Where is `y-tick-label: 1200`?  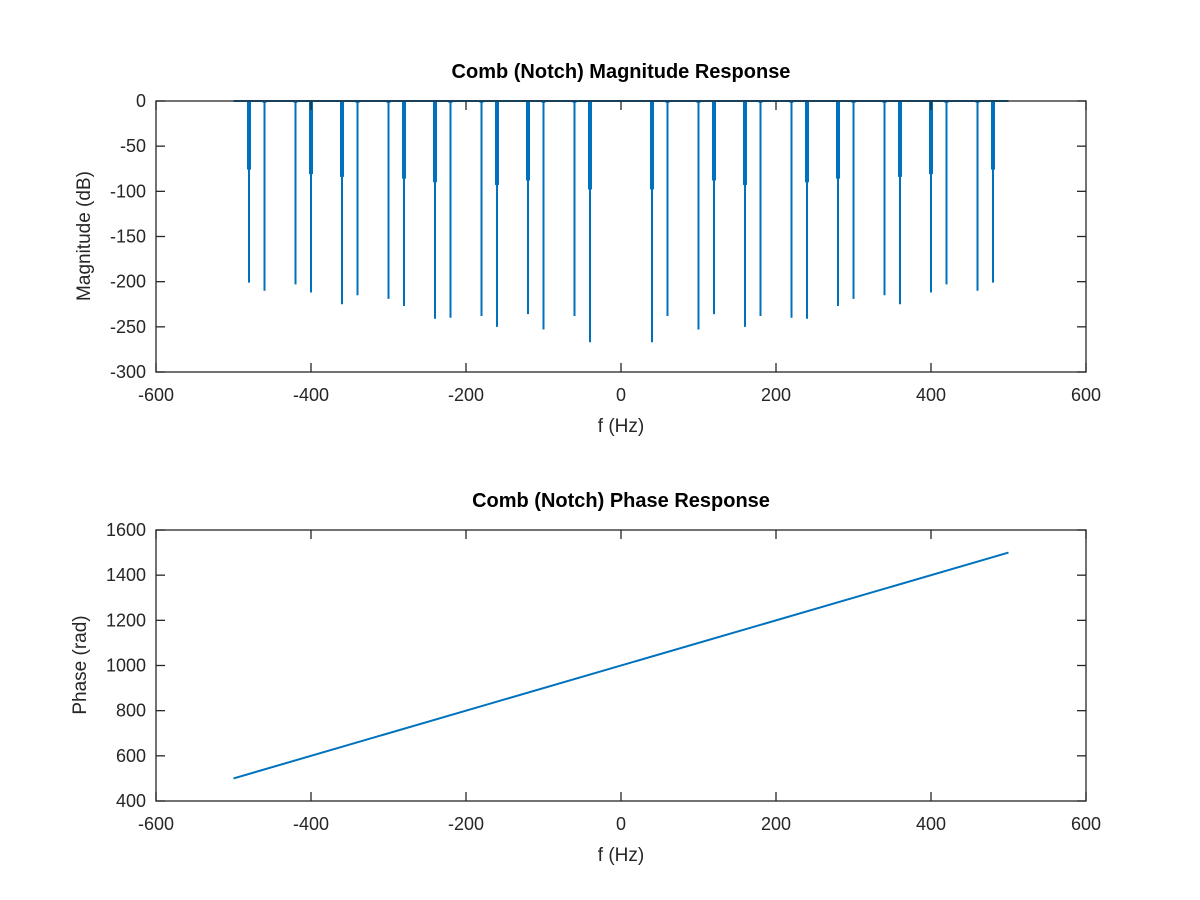 y-tick-label: 1200 is located at coordinates (126, 620).